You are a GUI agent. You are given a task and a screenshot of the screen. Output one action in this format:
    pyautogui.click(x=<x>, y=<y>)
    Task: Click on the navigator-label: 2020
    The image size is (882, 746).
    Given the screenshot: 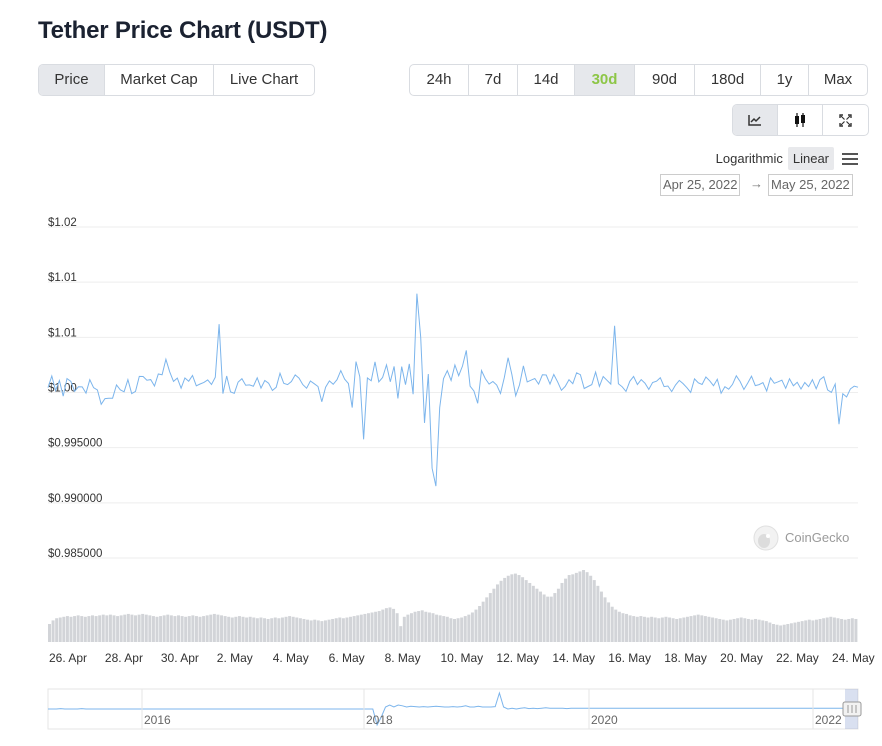 What is the action you would take?
    pyautogui.click(x=604, y=720)
    